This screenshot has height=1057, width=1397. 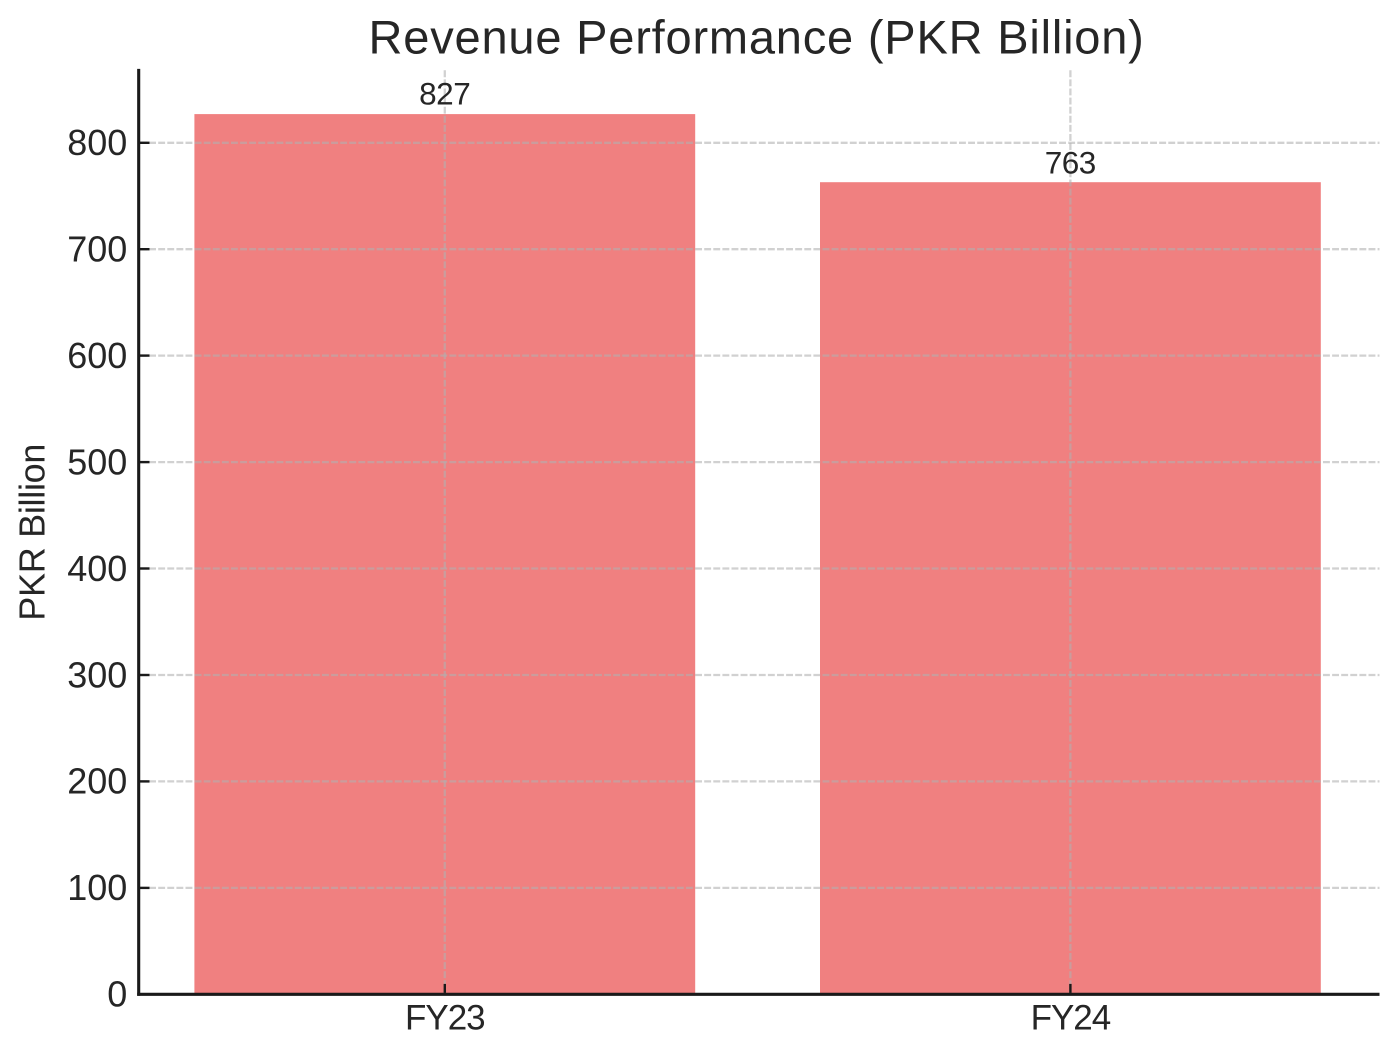 I want to click on svg-text: FY24, so click(x=1071, y=1018).